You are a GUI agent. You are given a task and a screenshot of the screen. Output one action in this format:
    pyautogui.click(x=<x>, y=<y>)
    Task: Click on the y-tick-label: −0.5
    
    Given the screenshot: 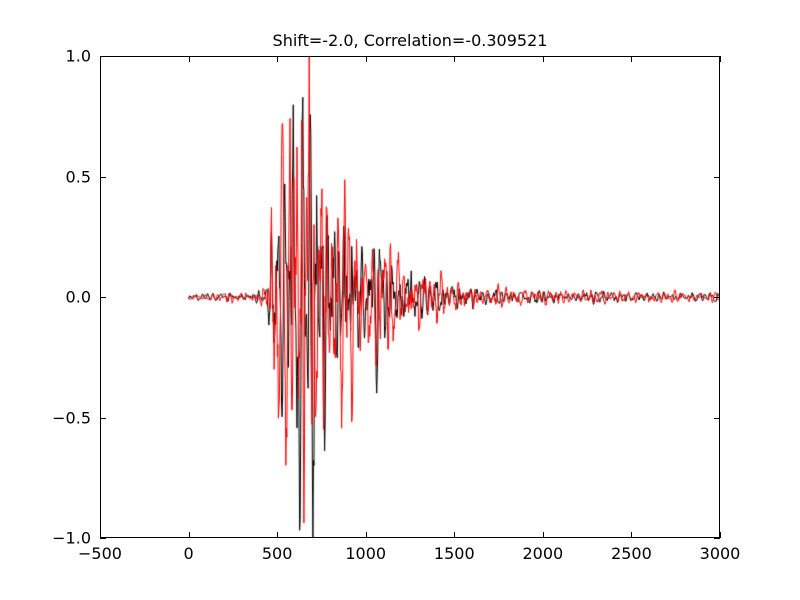 What is the action you would take?
    pyautogui.click(x=71, y=417)
    